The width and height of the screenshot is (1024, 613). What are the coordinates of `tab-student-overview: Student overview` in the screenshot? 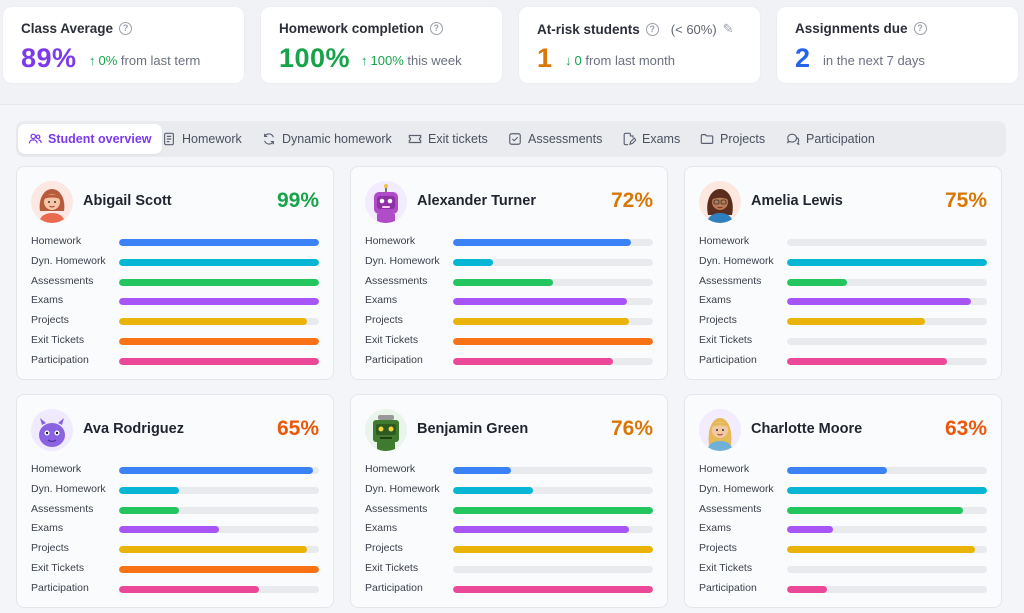 It's located at (90, 139).